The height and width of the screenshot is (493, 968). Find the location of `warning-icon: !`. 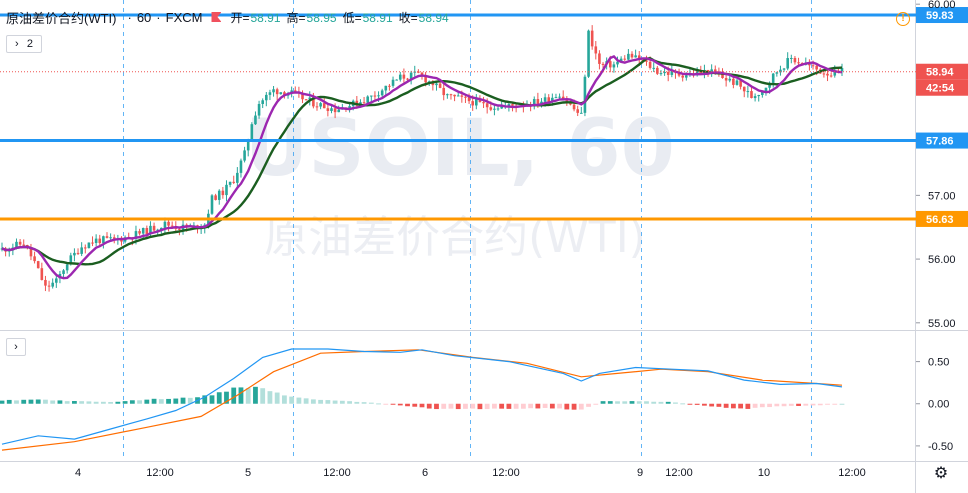

warning-icon: ! is located at coordinates (903, 19).